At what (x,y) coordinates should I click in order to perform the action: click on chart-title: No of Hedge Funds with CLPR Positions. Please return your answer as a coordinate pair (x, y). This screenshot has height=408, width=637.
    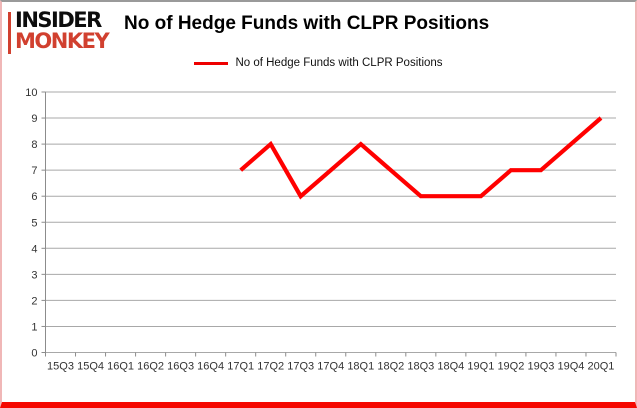
    Looking at the image, I should click on (307, 23).